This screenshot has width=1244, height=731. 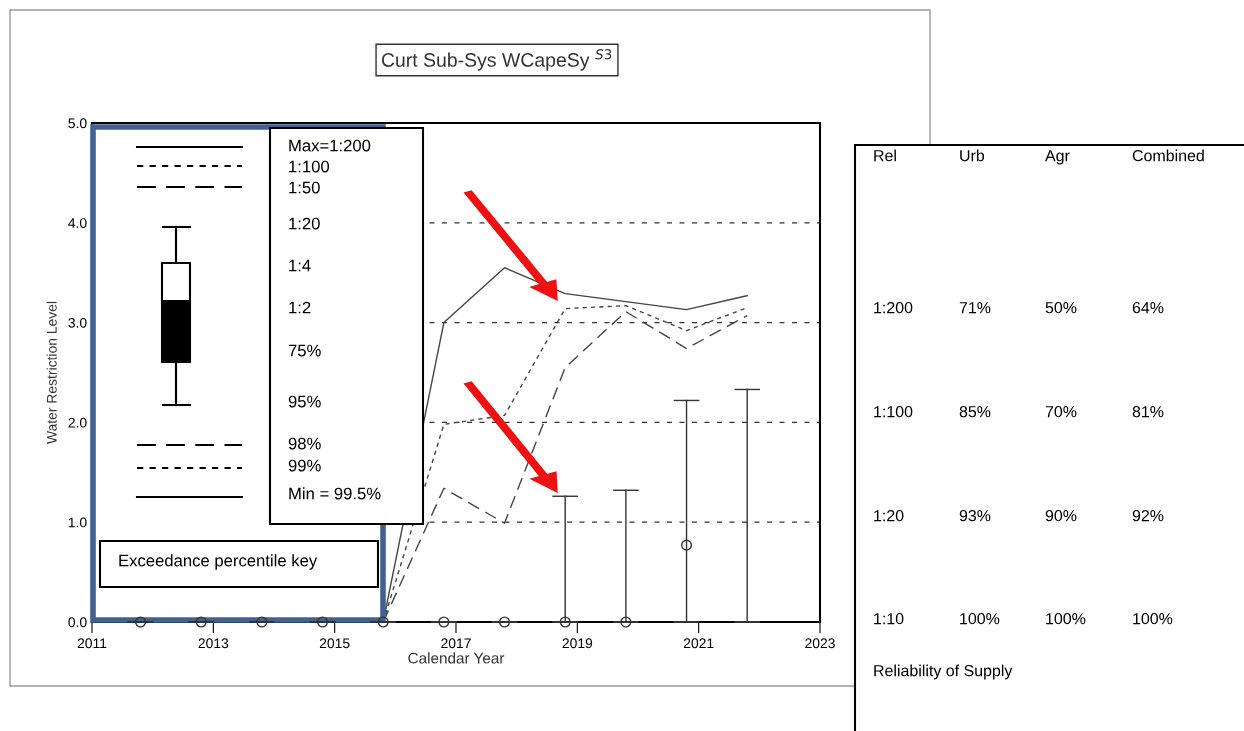 What do you see at coordinates (77, 522) in the screenshot?
I see `y-tick-label: 1.0` at bounding box center [77, 522].